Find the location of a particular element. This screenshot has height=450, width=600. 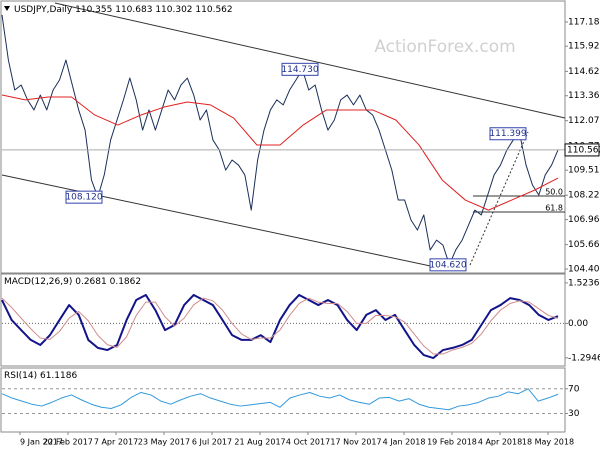

indicator-name: MACD(12,26,9) is located at coordinates (38, 282).